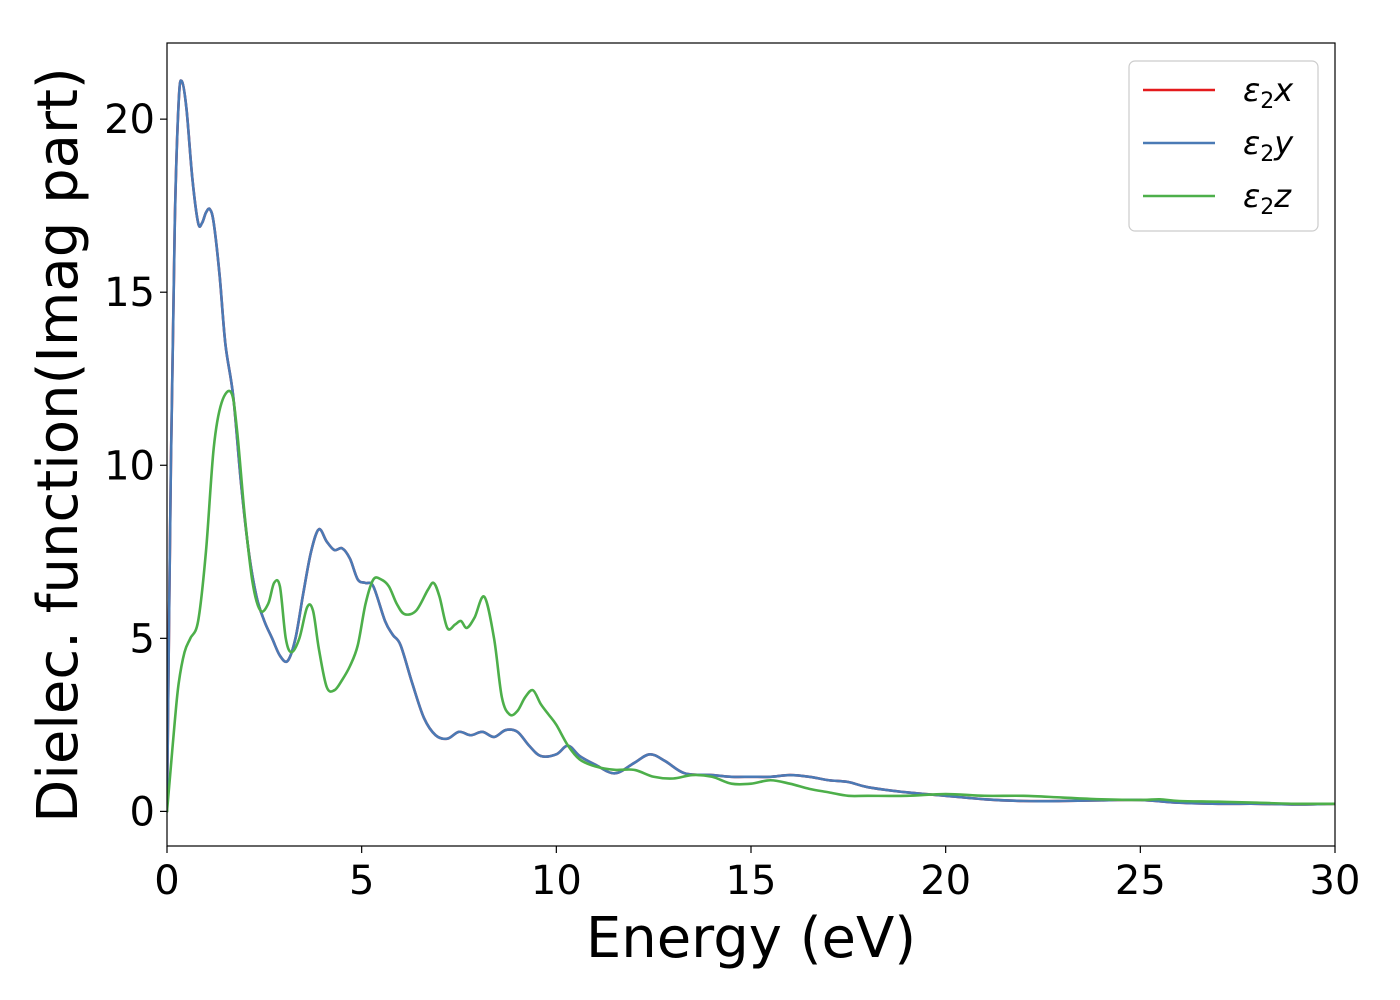 Image resolution: width=1400 pixels, height=1000 pixels. Describe the element at coordinates (556, 881) in the screenshot. I see `x-tick-label: 10` at that location.